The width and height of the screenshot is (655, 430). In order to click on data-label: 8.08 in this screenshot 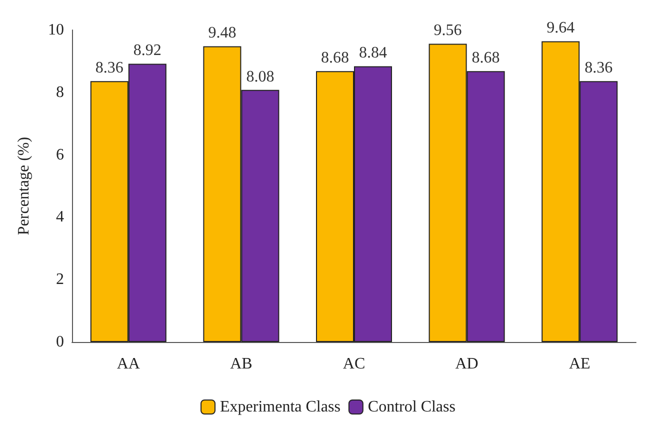, I will do `click(260, 77)`.